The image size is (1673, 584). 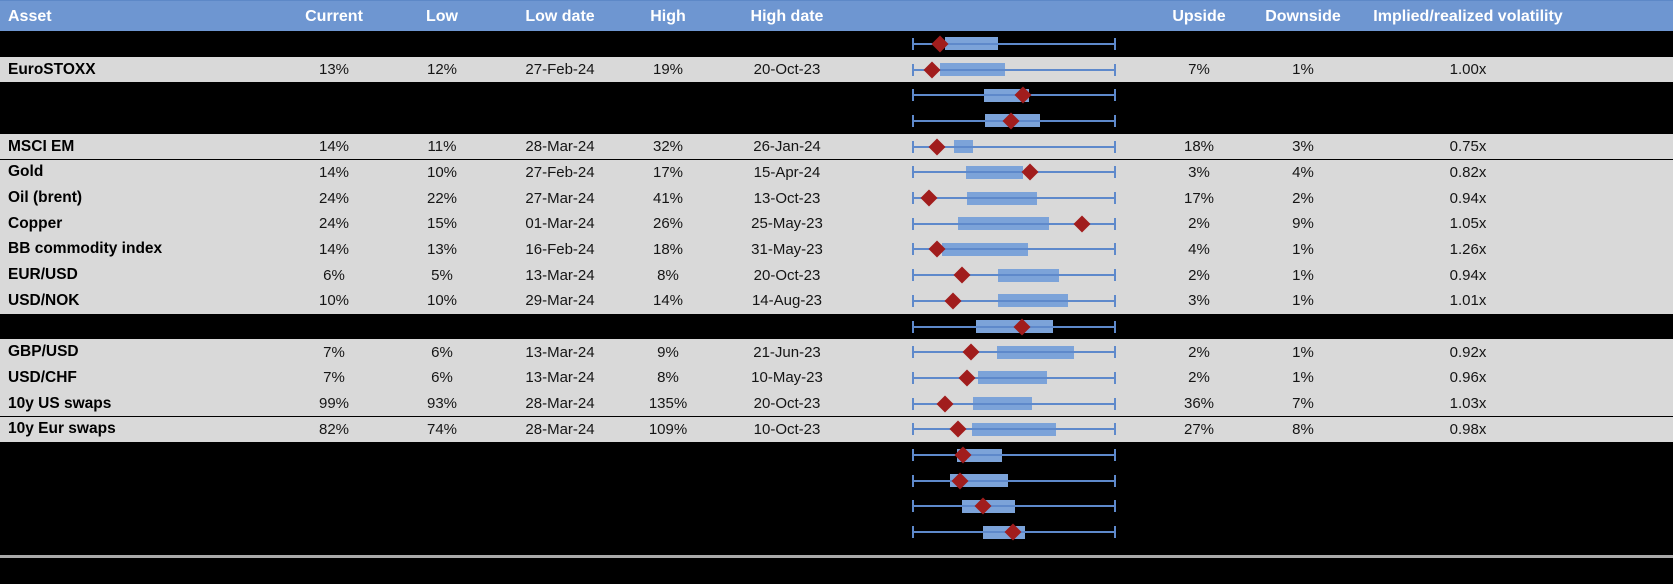 I want to click on high-cell: 18%, so click(x=668, y=249).